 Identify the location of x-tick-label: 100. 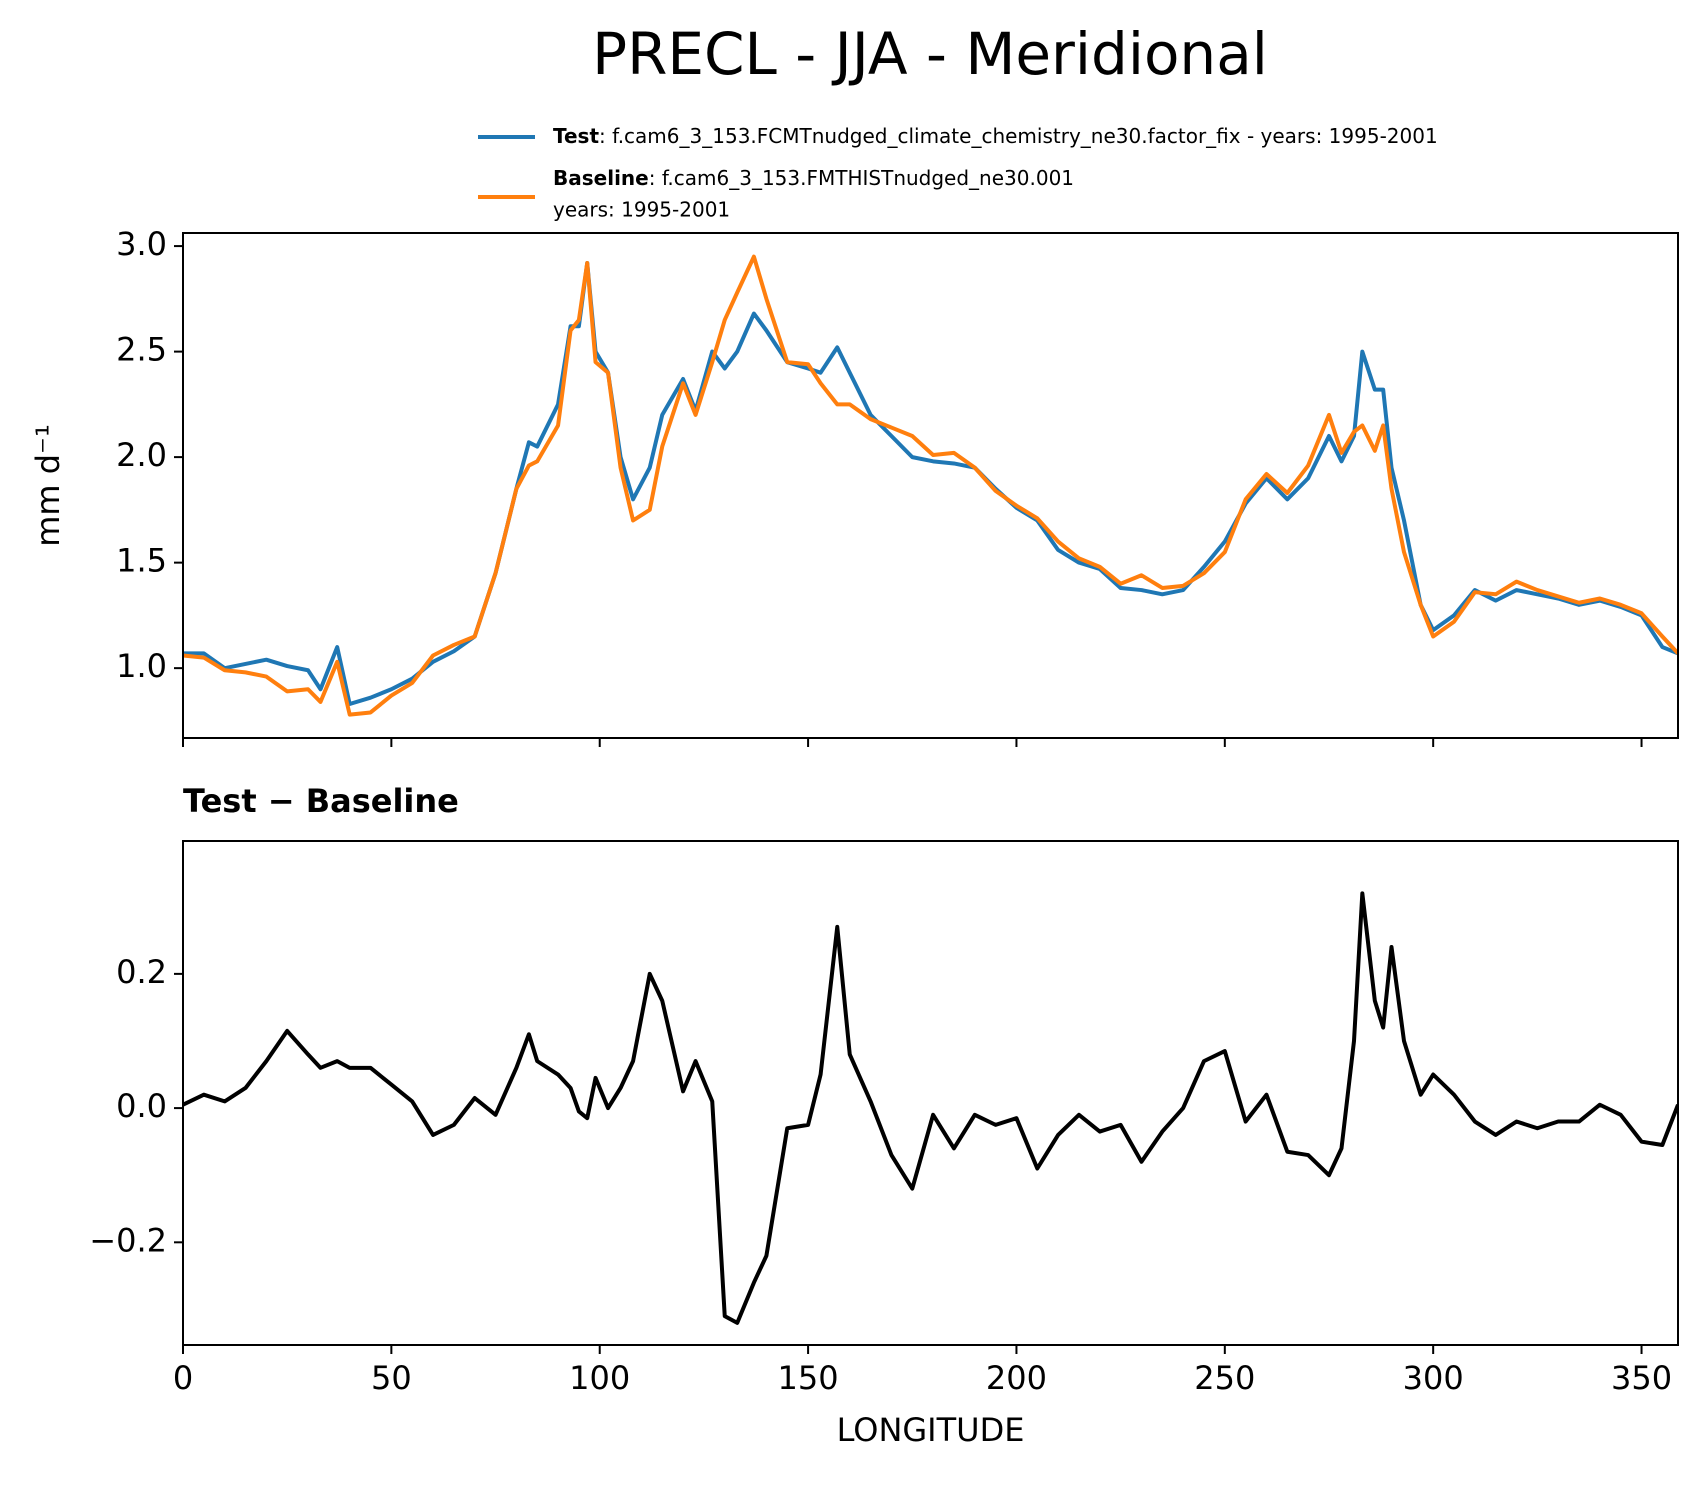
(599, 1378).